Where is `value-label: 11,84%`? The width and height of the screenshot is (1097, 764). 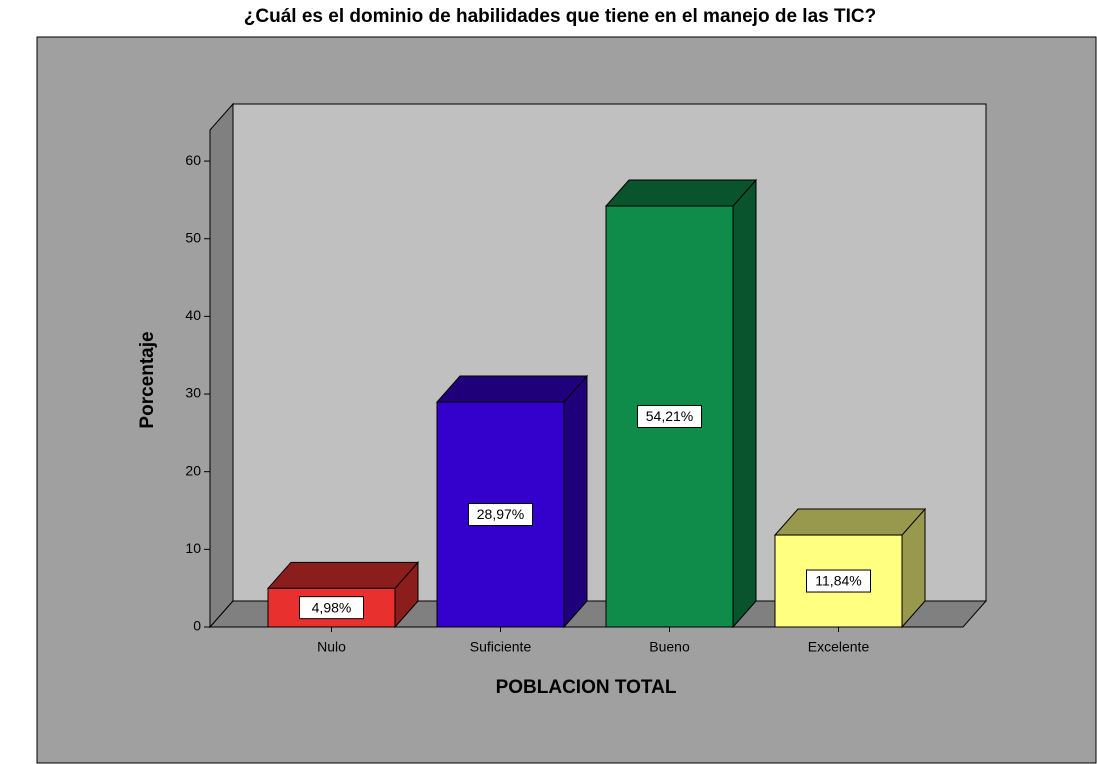
value-label: 11,84% is located at coordinates (838, 581).